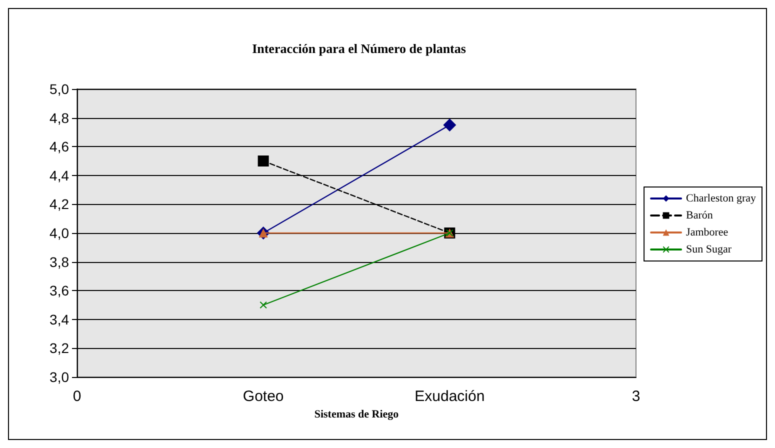  I want to click on y-tick-label: 3,4, so click(60, 319).